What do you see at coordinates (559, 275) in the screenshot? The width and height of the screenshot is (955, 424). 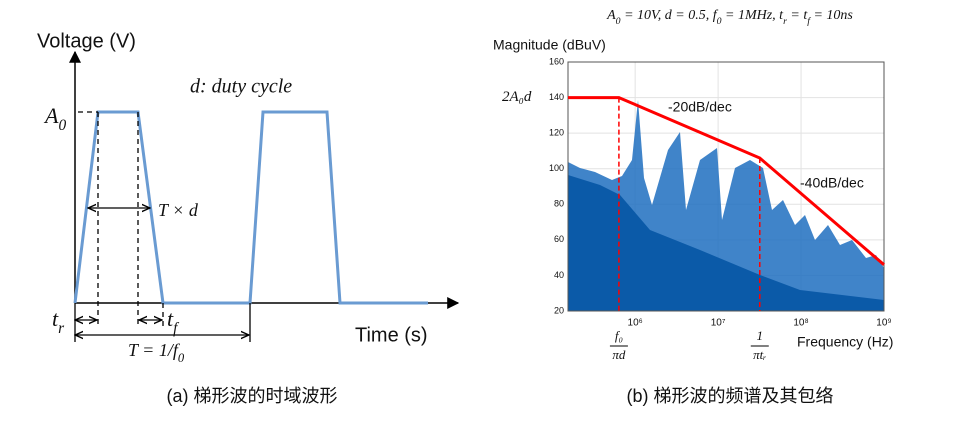 I see `y-tick-label: 40` at bounding box center [559, 275].